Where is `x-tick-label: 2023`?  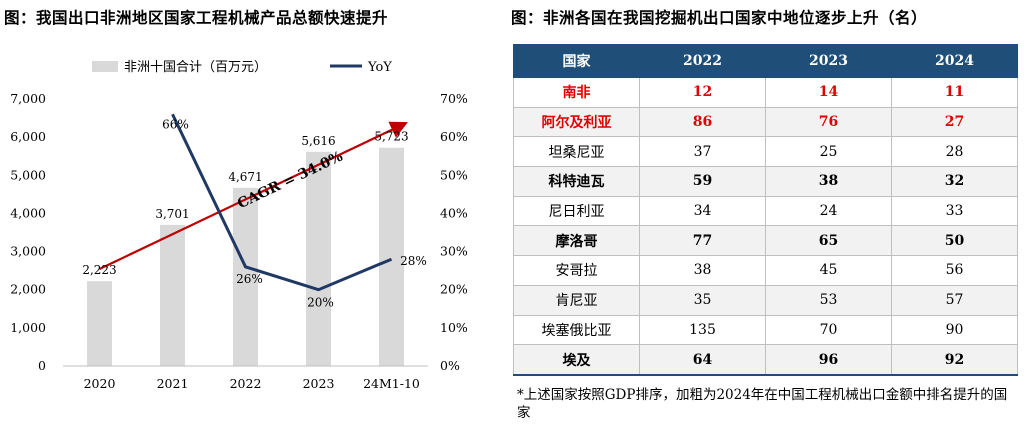 x-tick-label: 2023 is located at coordinates (319, 383).